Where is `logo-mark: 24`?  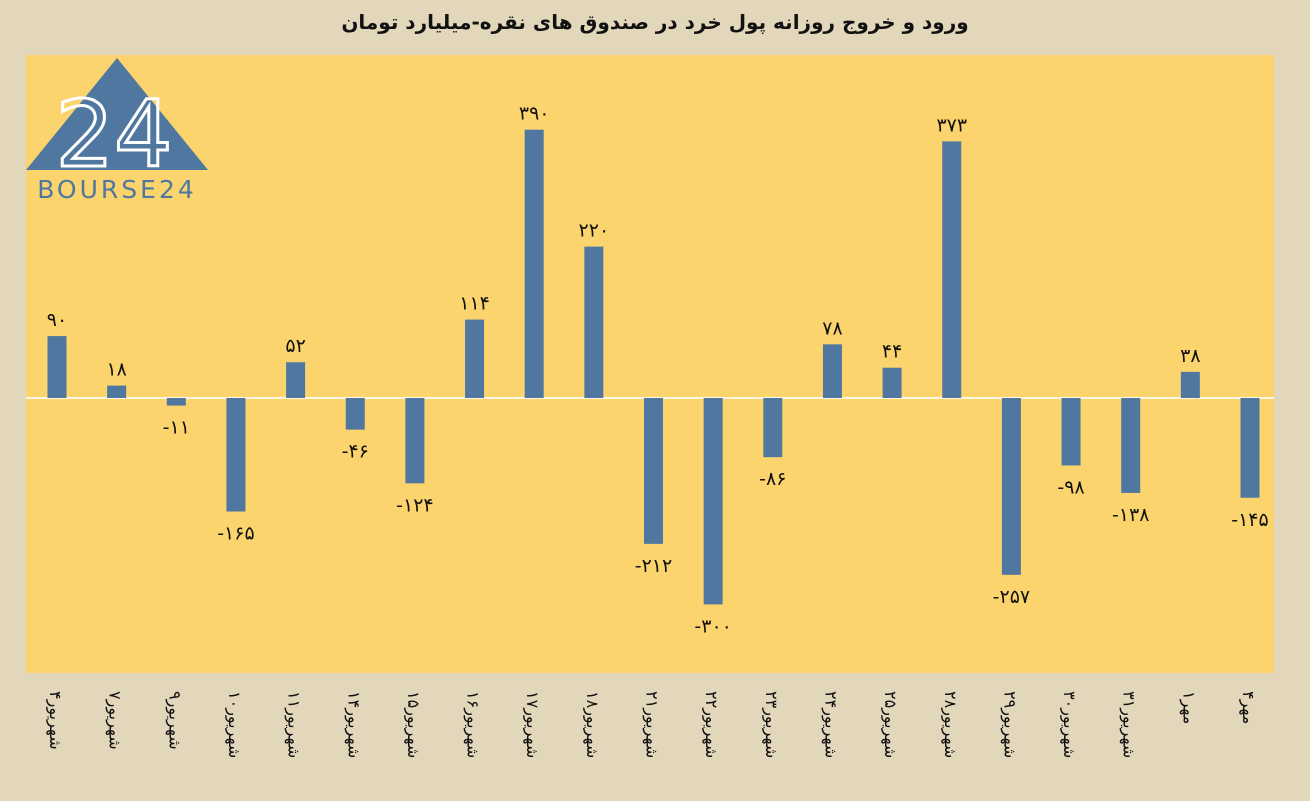 logo-mark: 24 is located at coordinates (113, 134).